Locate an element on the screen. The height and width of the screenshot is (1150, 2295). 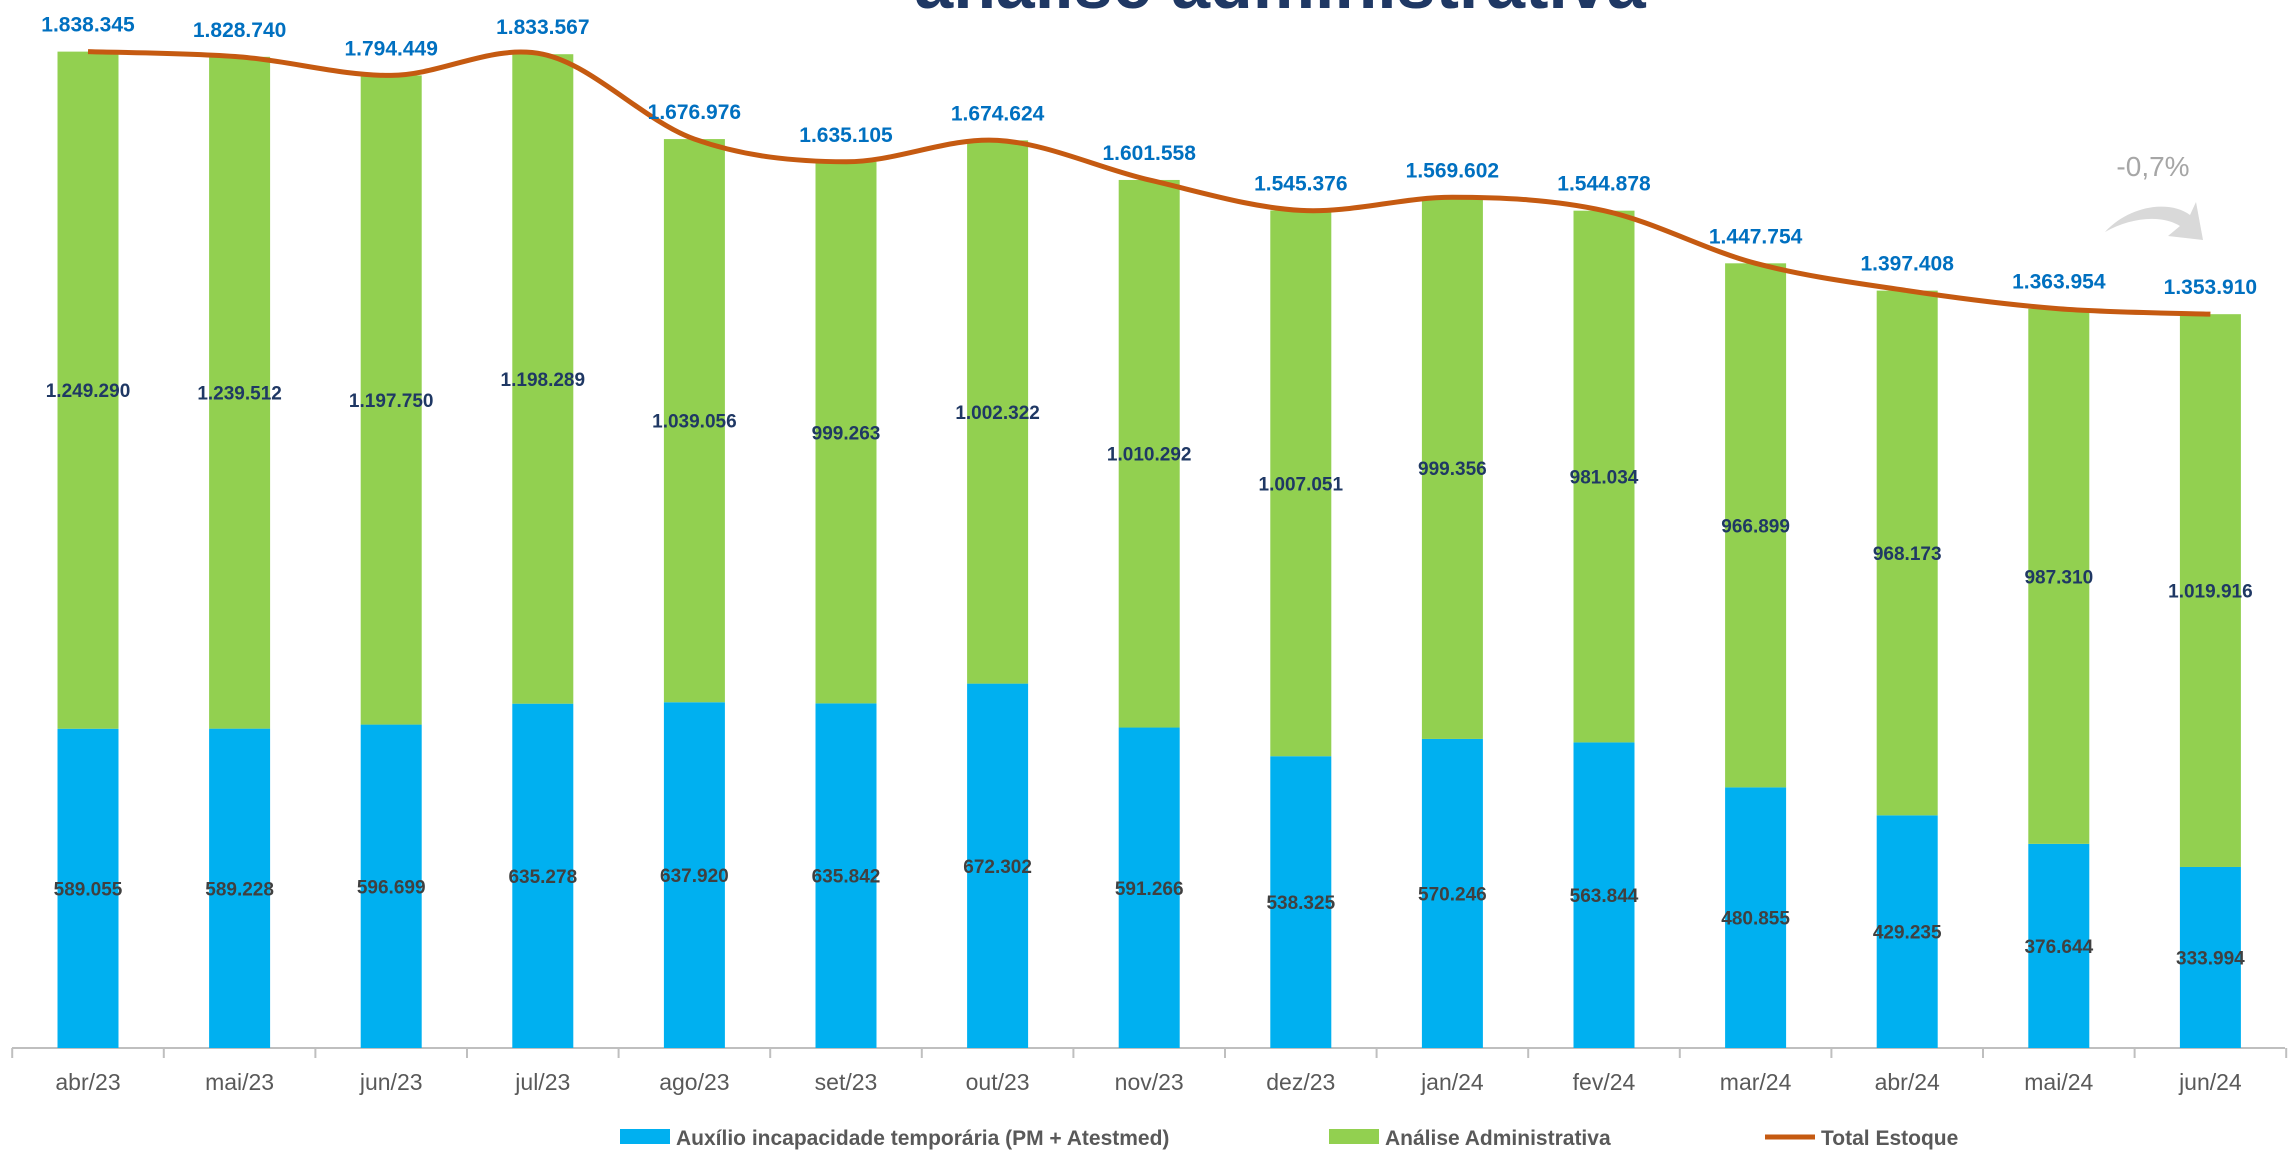
x-tick-label: abr/23 is located at coordinates (87, 1082).